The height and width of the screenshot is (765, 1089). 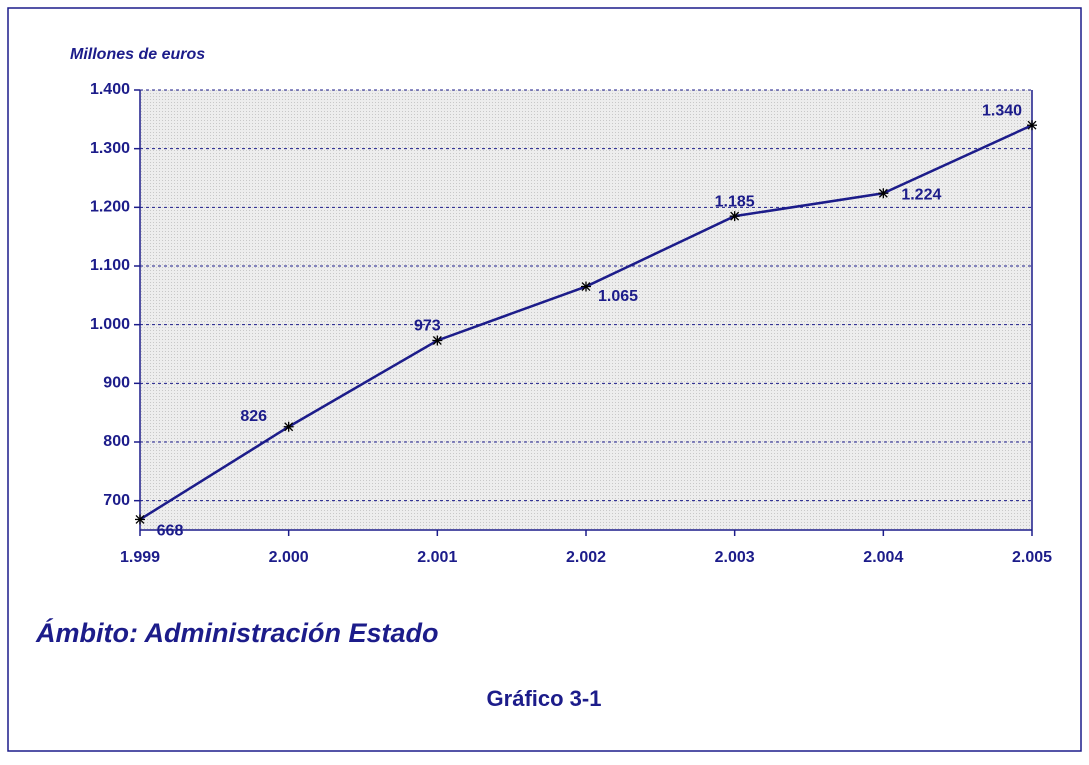 What do you see at coordinates (140, 557) in the screenshot?
I see `x-tick-label: 1.999` at bounding box center [140, 557].